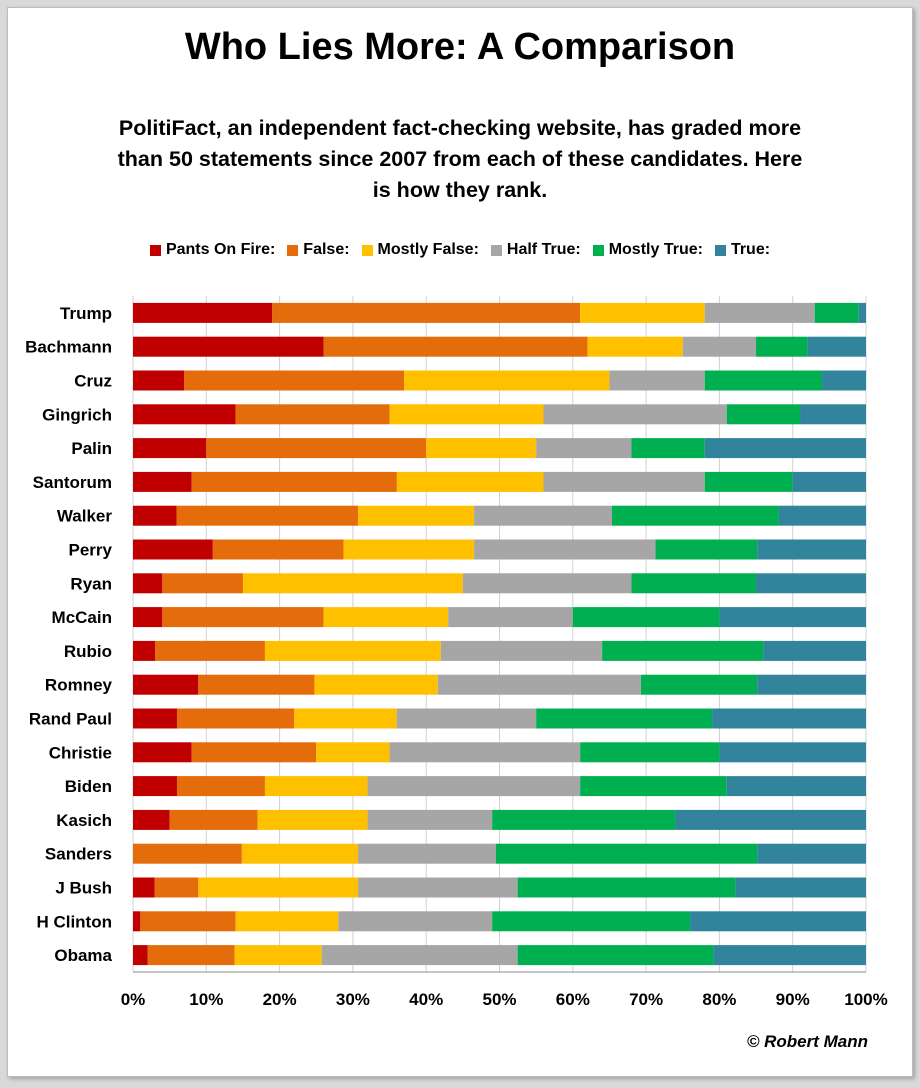  Describe the element at coordinates (91, 583) in the screenshot. I see `category-label: Ryan` at that location.